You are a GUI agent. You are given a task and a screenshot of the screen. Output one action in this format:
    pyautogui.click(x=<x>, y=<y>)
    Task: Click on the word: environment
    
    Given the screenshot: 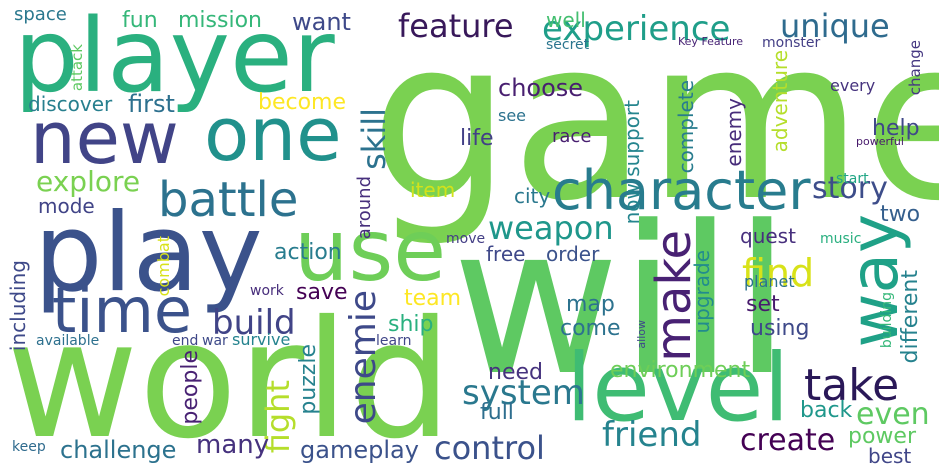 What is the action you would take?
    pyautogui.click(x=680, y=370)
    